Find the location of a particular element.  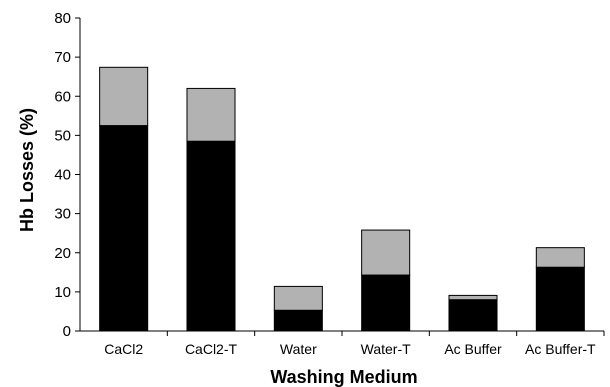

x-tick-label: Ac Buffer is located at coordinates (473, 349).